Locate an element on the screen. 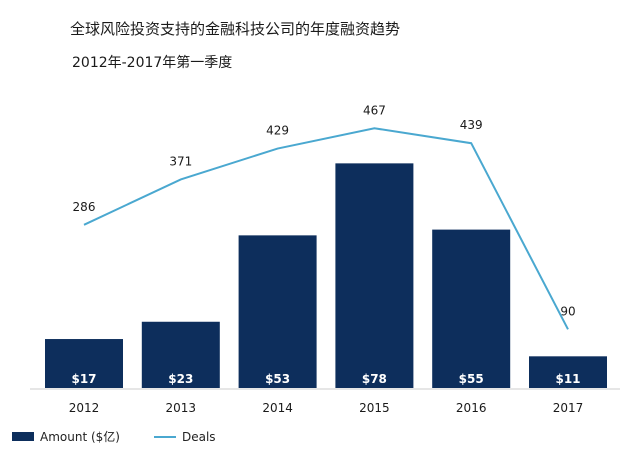  deals-label-2012: 286 is located at coordinates (84, 207).